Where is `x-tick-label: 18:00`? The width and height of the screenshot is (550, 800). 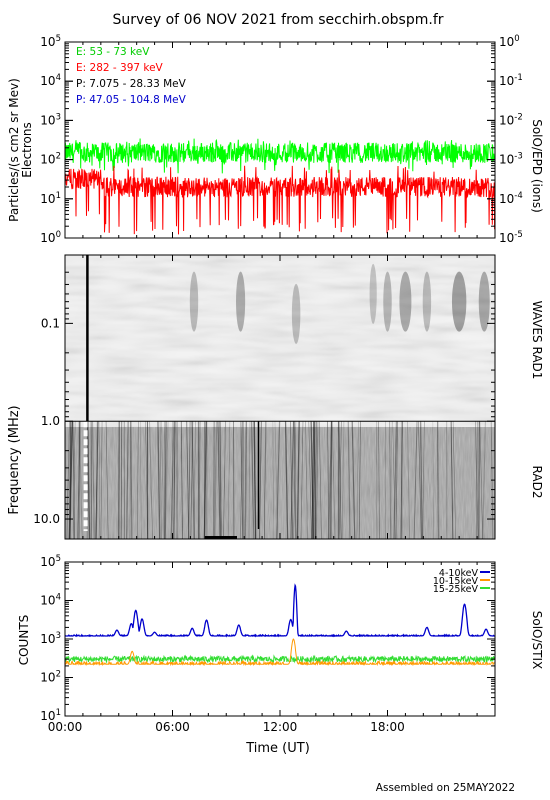 x-tick-label: 18:00 is located at coordinates (387, 727).